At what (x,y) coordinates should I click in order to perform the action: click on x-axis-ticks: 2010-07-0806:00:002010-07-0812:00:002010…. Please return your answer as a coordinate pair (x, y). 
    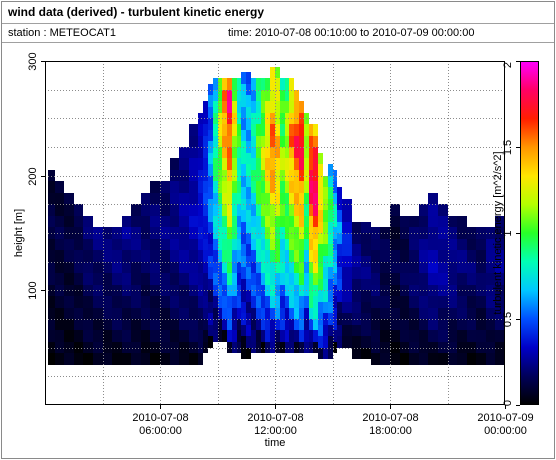
    Looking at the image, I should click on (333, 421).